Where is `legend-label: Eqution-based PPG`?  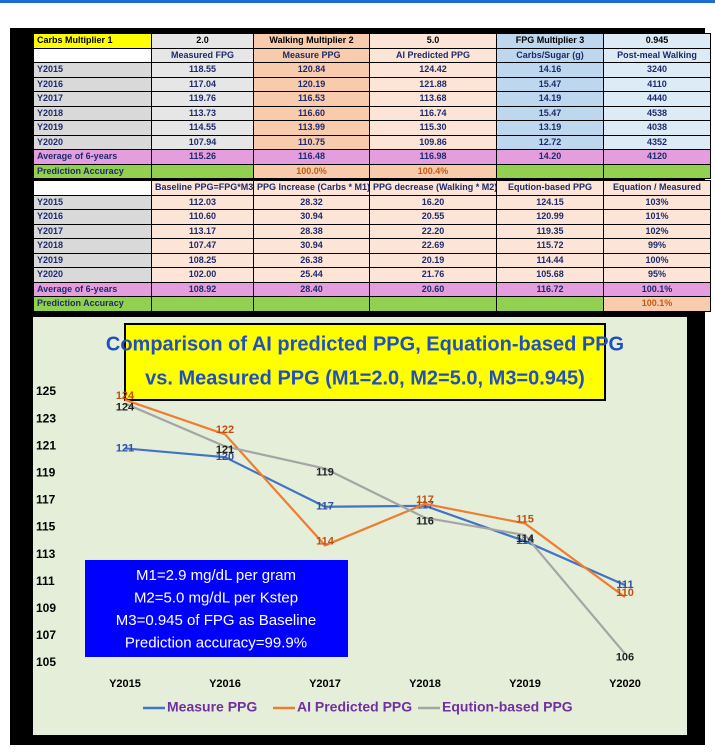 legend-label: Eqution-based PPG is located at coordinates (507, 707).